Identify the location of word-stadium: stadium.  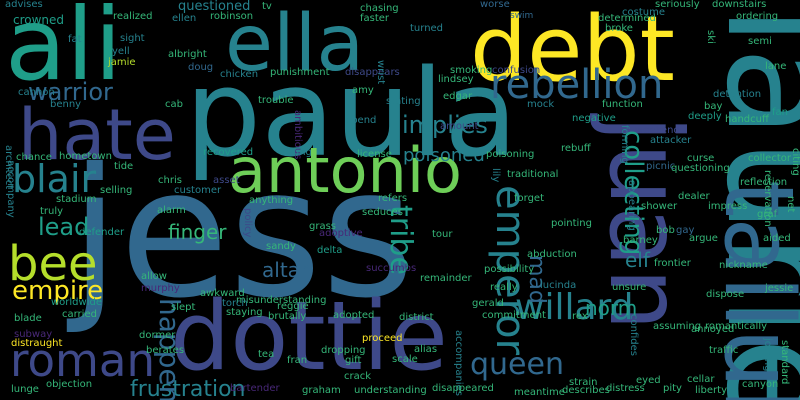
(76, 200).